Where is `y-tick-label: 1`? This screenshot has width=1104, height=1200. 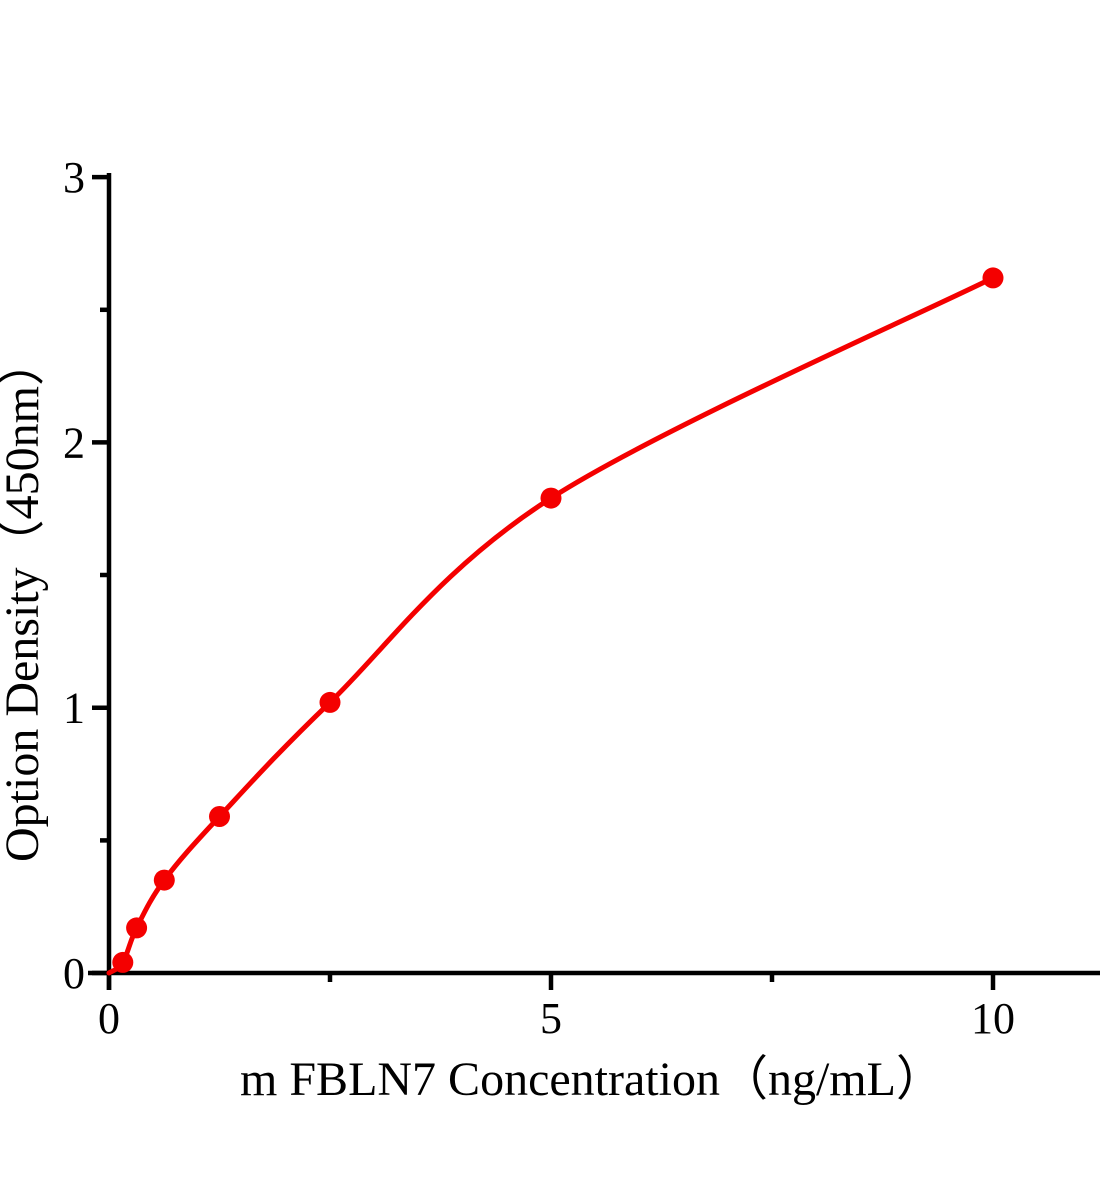
y-tick-label: 1 is located at coordinates (74, 708).